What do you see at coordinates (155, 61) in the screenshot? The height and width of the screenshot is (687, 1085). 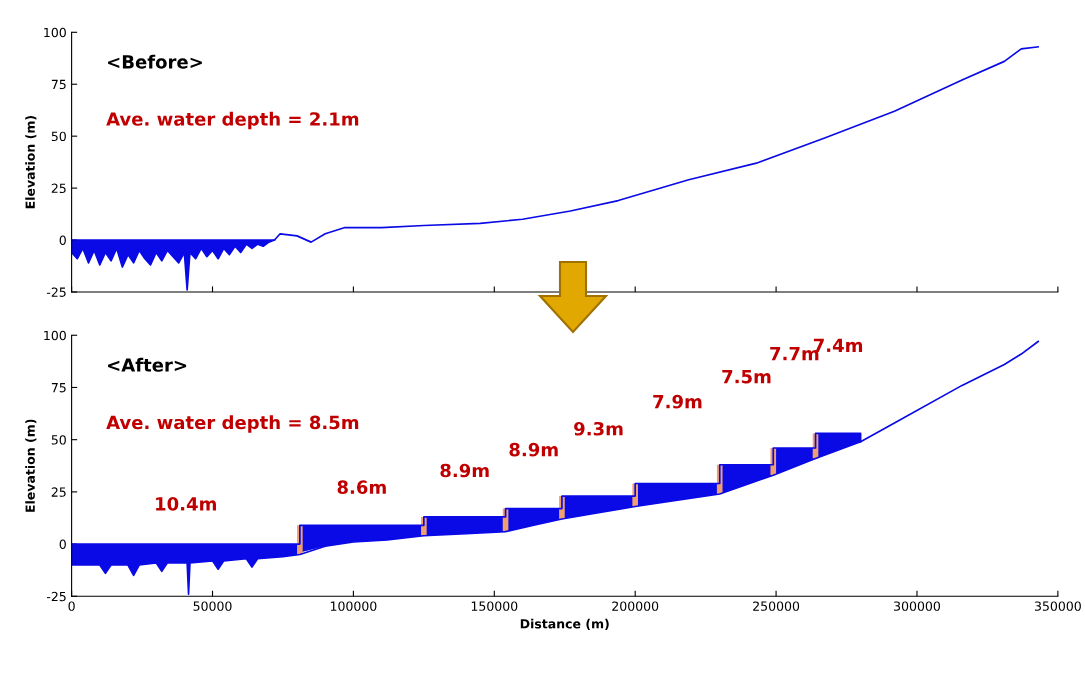 I see `annotation: <Before>` at bounding box center [155, 61].